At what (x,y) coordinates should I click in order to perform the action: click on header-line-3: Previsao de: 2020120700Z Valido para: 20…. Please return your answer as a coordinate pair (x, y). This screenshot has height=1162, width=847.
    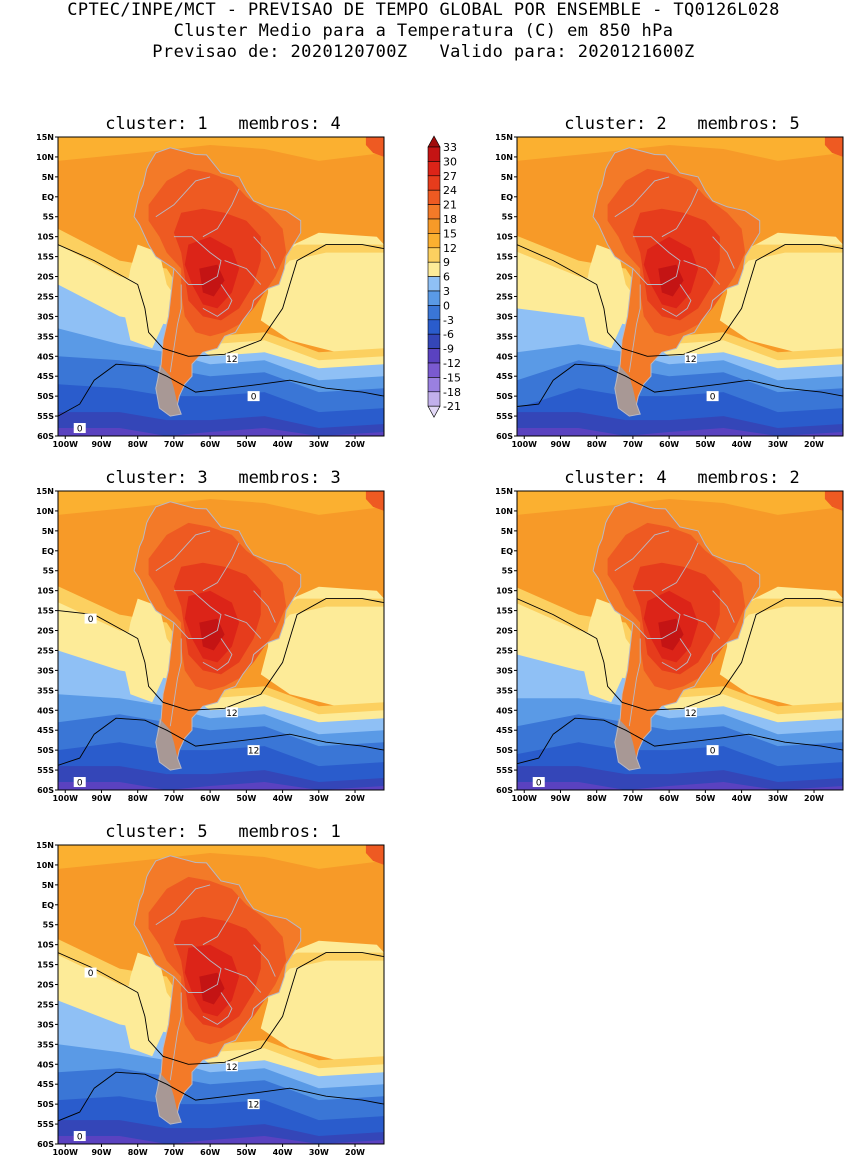
    Looking at the image, I should click on (423, 52).